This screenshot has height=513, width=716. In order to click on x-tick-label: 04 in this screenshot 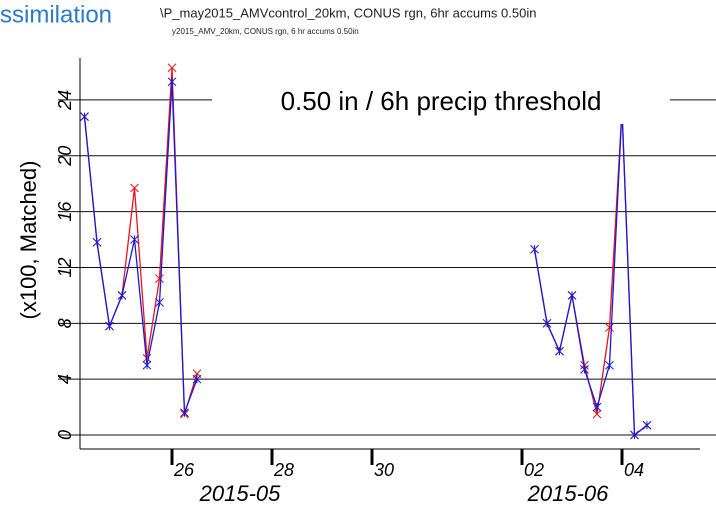, I will do `click(634, 470)`.